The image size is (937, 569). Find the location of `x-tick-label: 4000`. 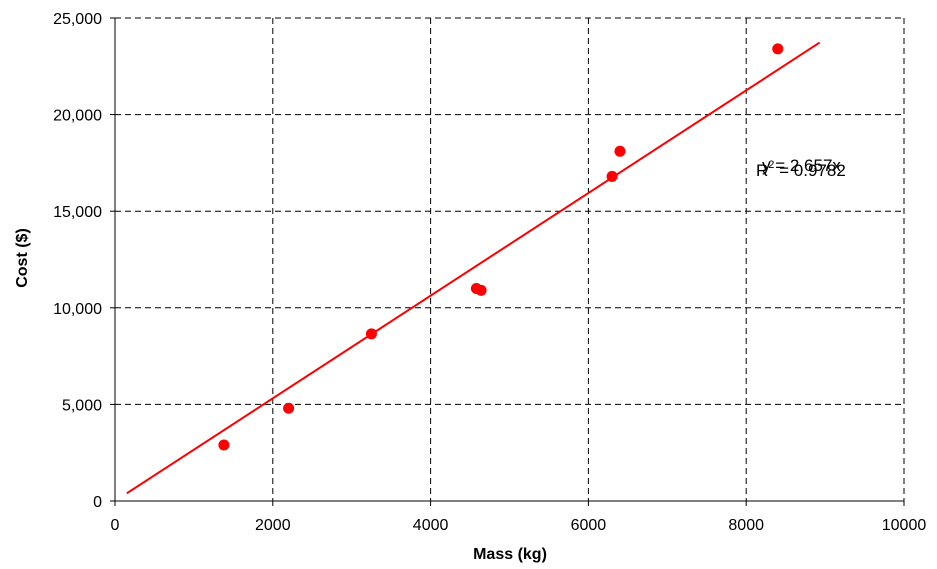

x-tick-label: 4000 is located at coordinates (431, 525).